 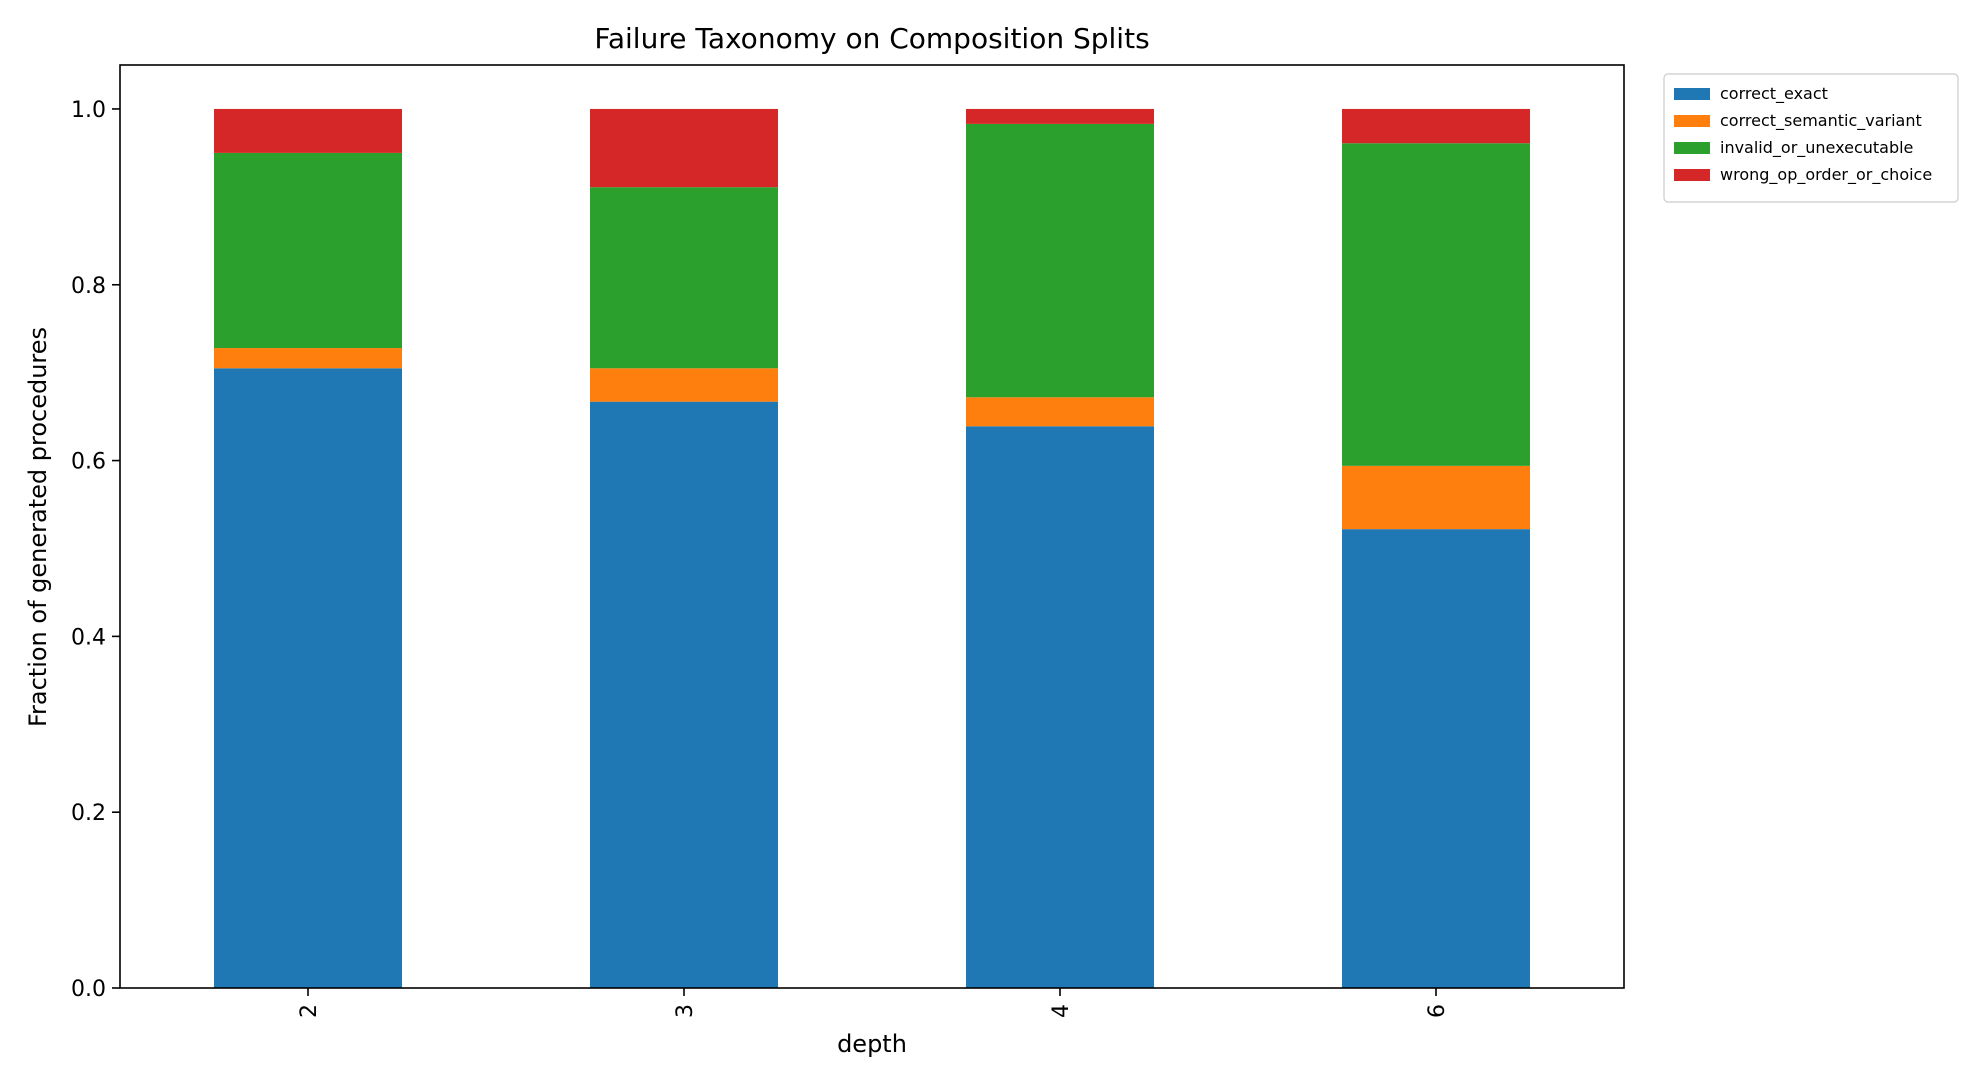 What do you see at coordinates (88, 637) in the screenshot?
I see `y-tick-label: 0.4` at bounding box center [88, 637].